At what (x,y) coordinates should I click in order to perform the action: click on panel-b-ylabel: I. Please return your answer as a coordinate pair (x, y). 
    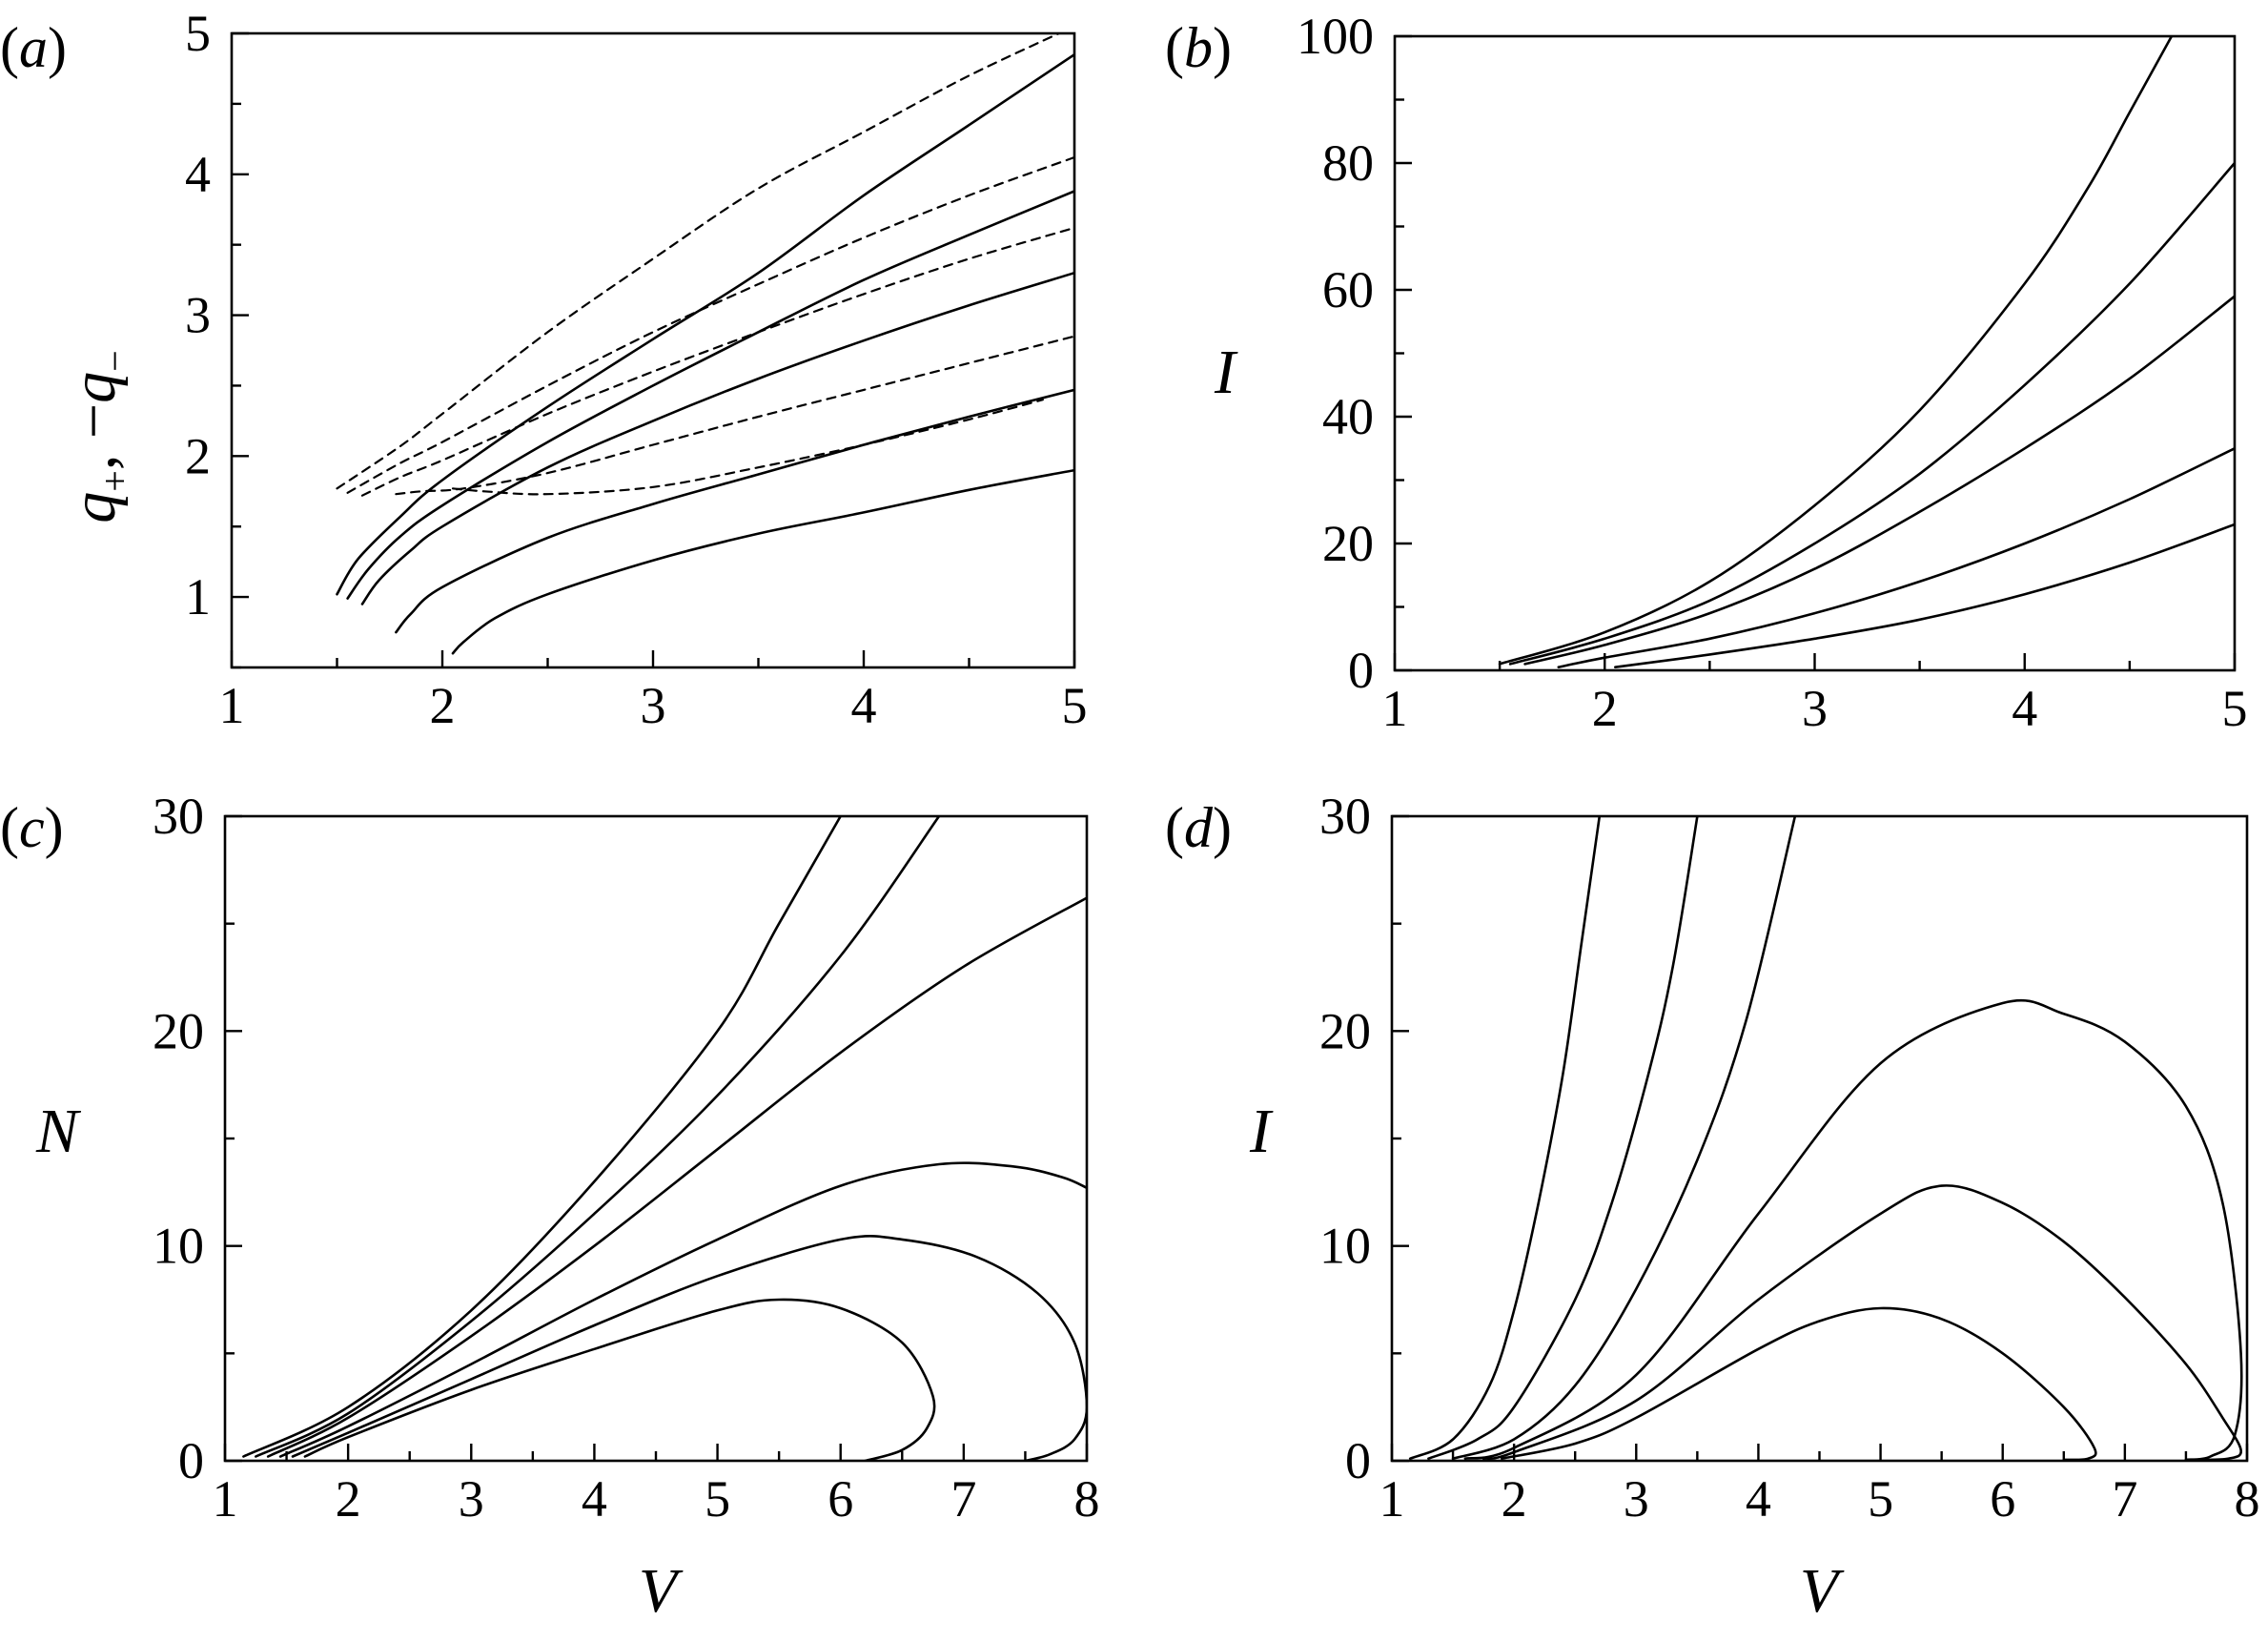
    Looking at the image, I should click on (1226, 372).